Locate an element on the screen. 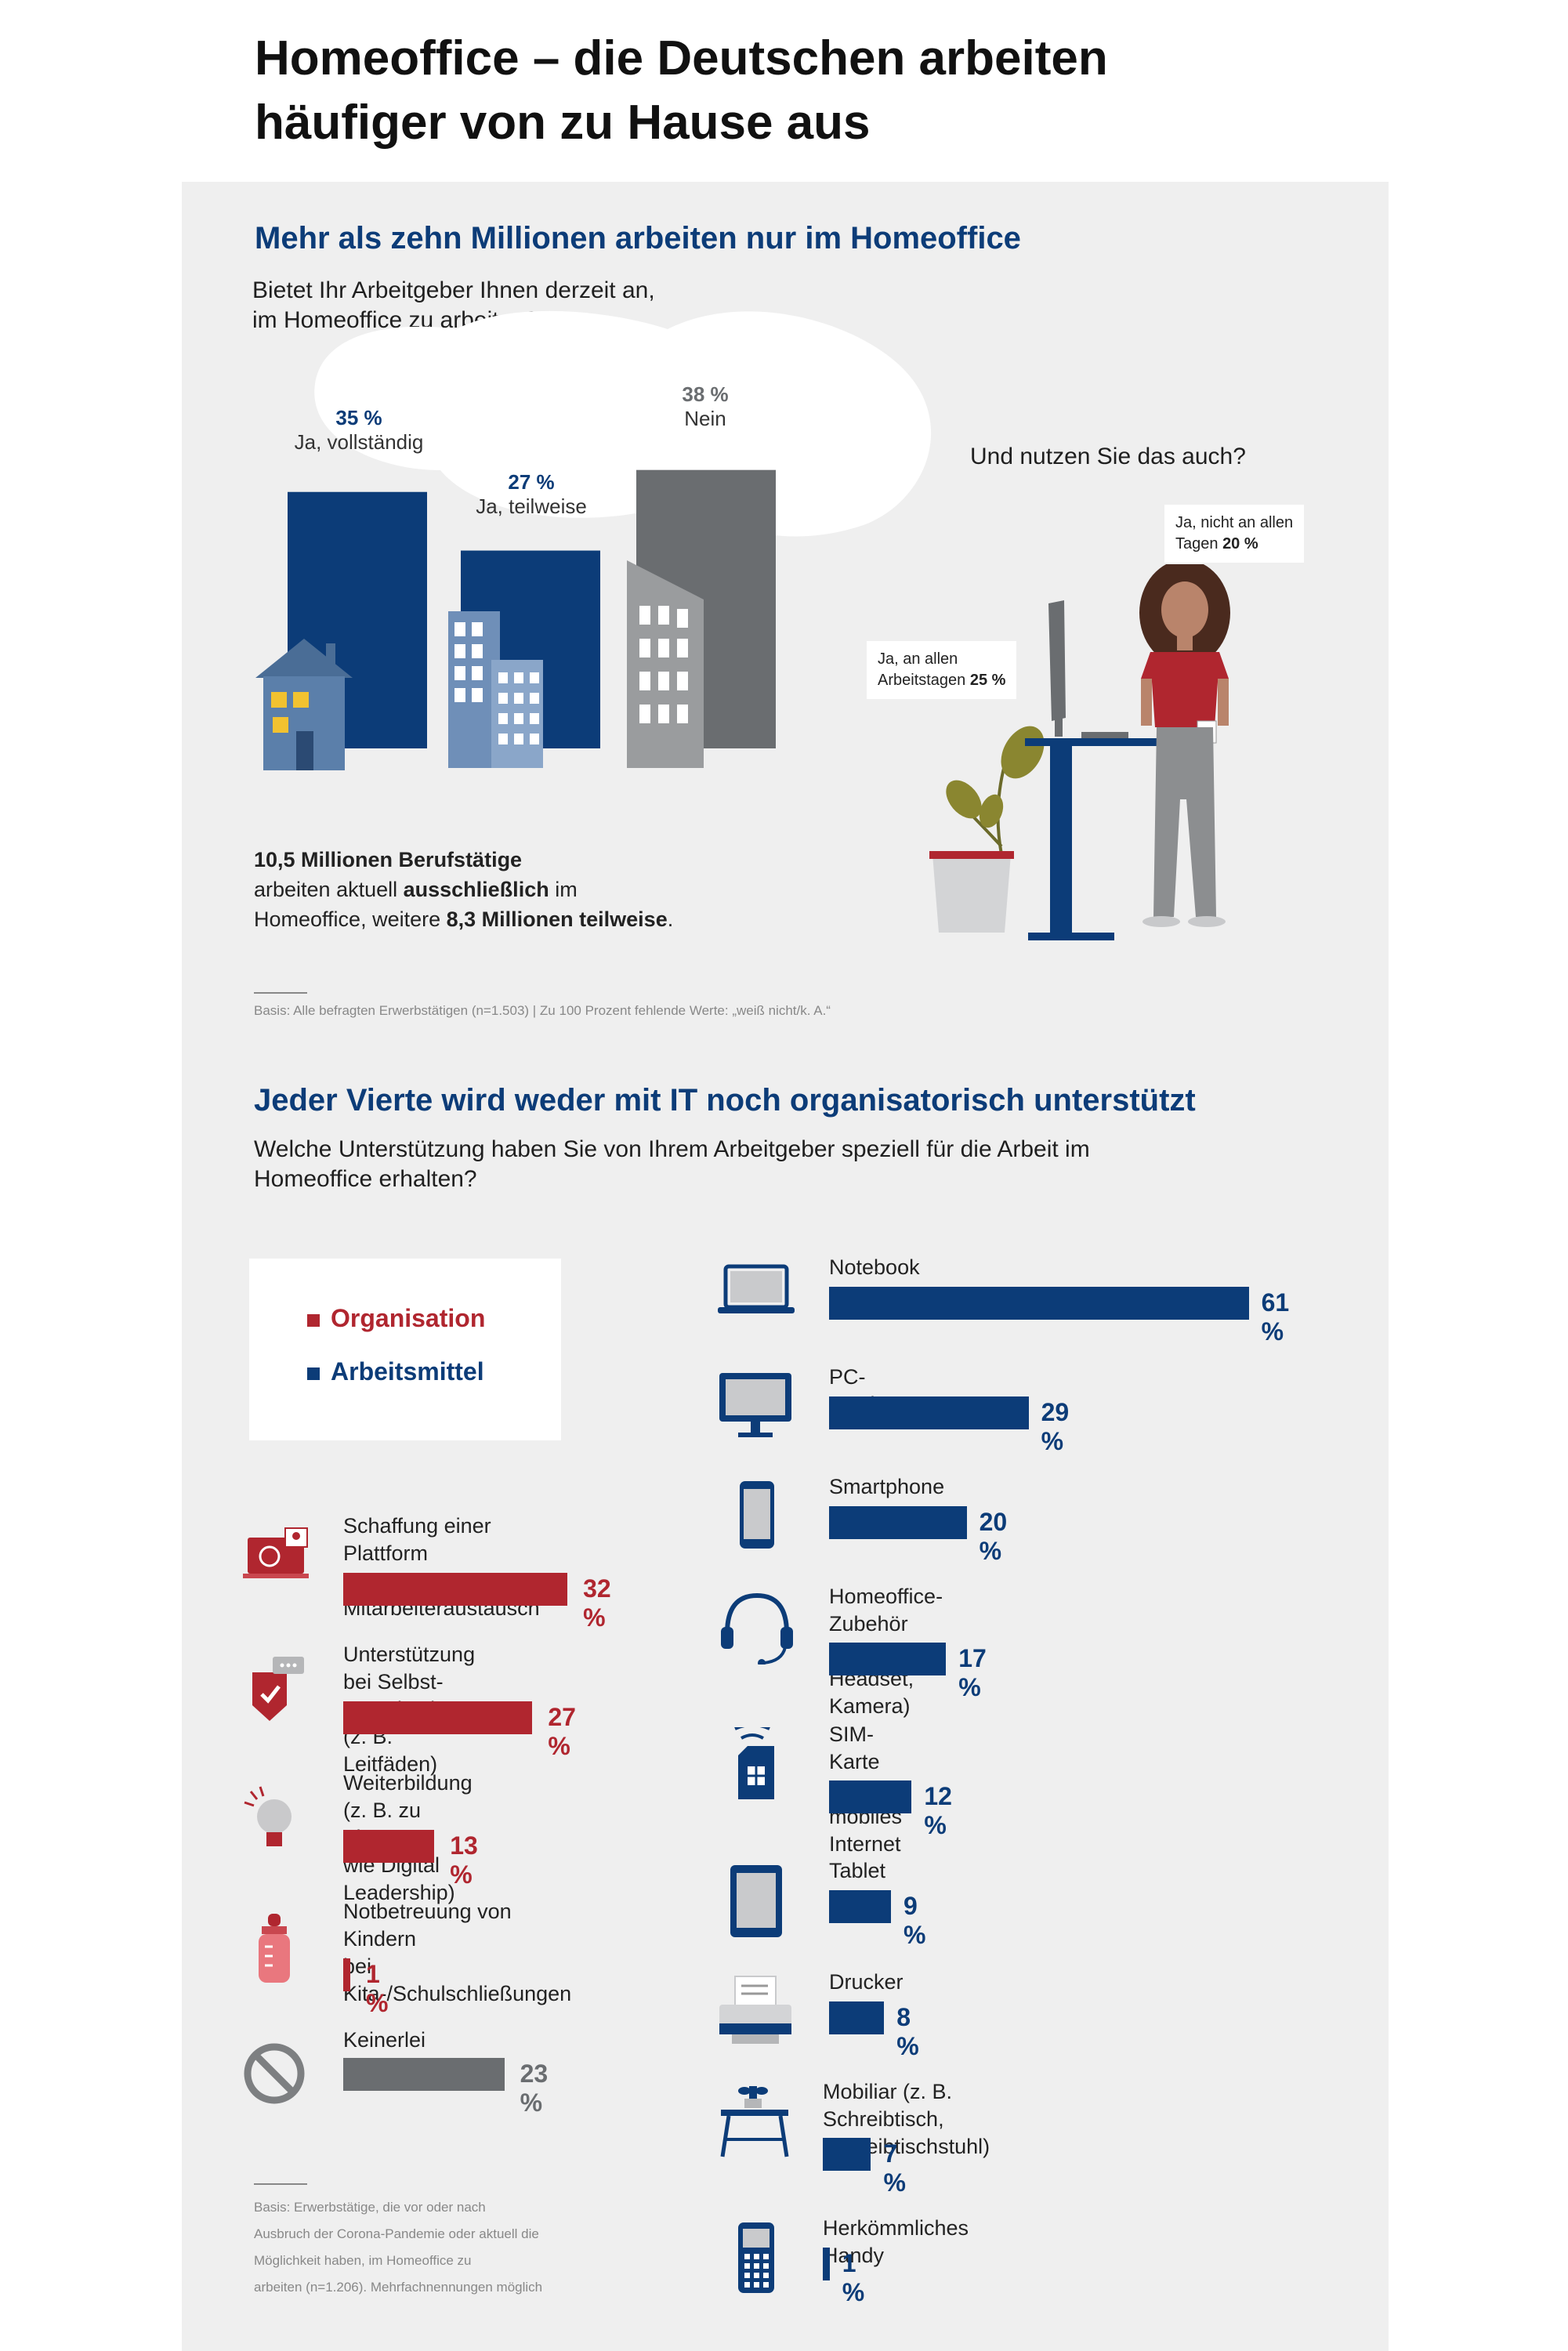 The height and width of the screenshot is (2351, 1568). legend-swatch-blue is located at coordinates (313, 1373).